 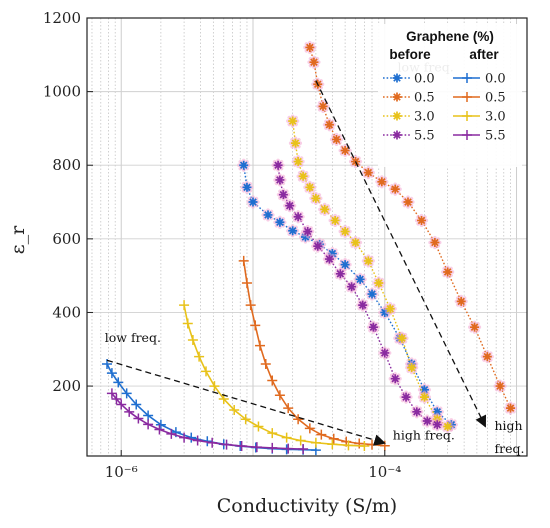 What do you see at coordinates (62, 92) in the screenshot?
I see `y-tick-label: 1000` at bounding box center [62, 92].